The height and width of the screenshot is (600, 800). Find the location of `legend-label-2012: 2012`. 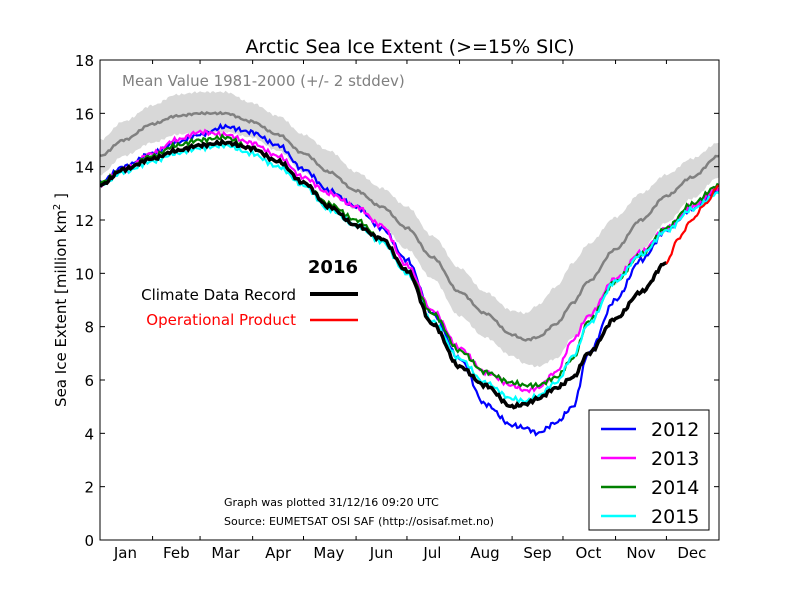

legend-label-2012: 2012 is located at coordinates (675, 430).